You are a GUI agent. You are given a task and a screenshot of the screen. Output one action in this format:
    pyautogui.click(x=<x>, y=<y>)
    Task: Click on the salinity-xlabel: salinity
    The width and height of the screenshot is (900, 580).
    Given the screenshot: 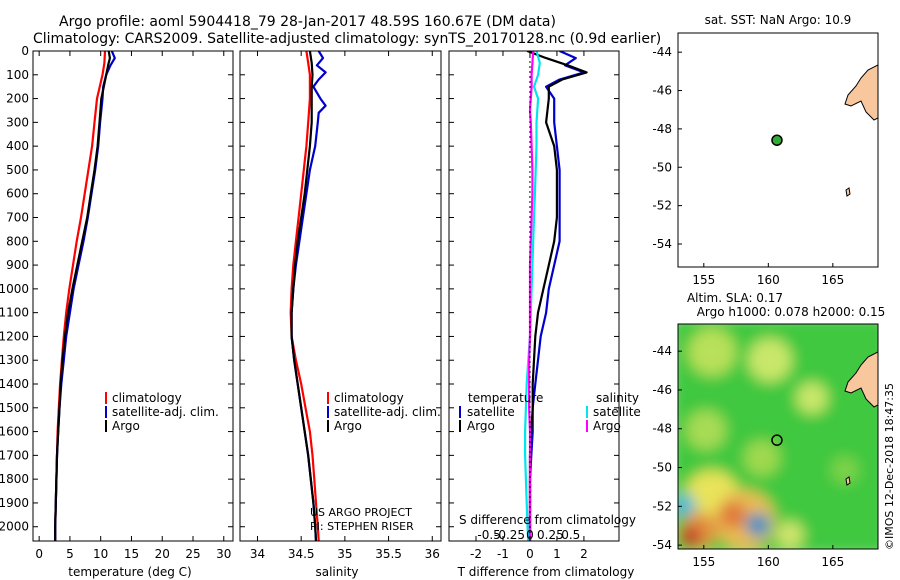 What is the action you would take?
    pyautogui.click(x=336, y=572)
    